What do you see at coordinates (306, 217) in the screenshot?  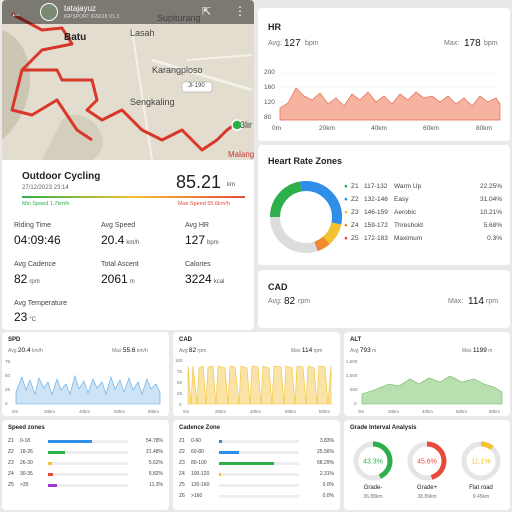 I see `hr-zones-donut` at bounding box center [306, 217].